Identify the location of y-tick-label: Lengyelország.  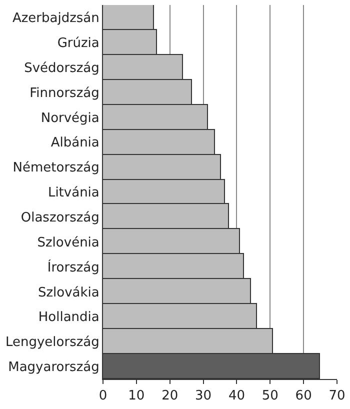
(52, 342).